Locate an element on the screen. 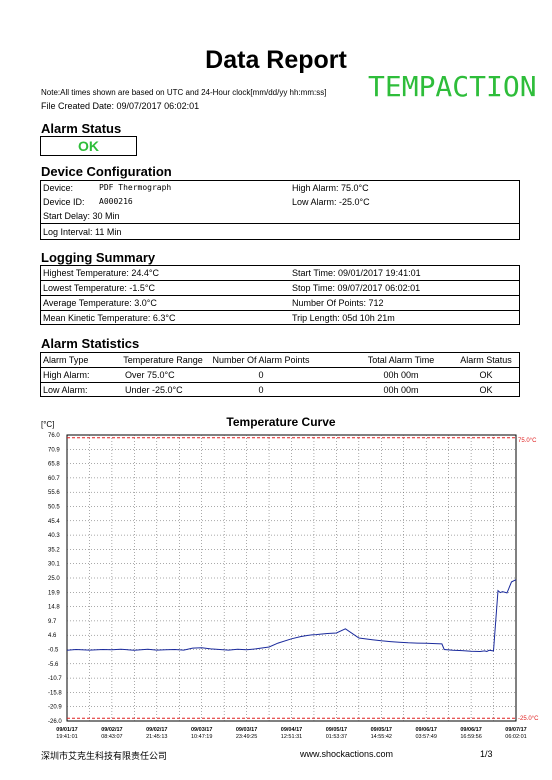 The height and width of the screenshot is (780, 552). low-alarm-setting: Low Alarm: -25.0°C is located at coordinates (331, 202).